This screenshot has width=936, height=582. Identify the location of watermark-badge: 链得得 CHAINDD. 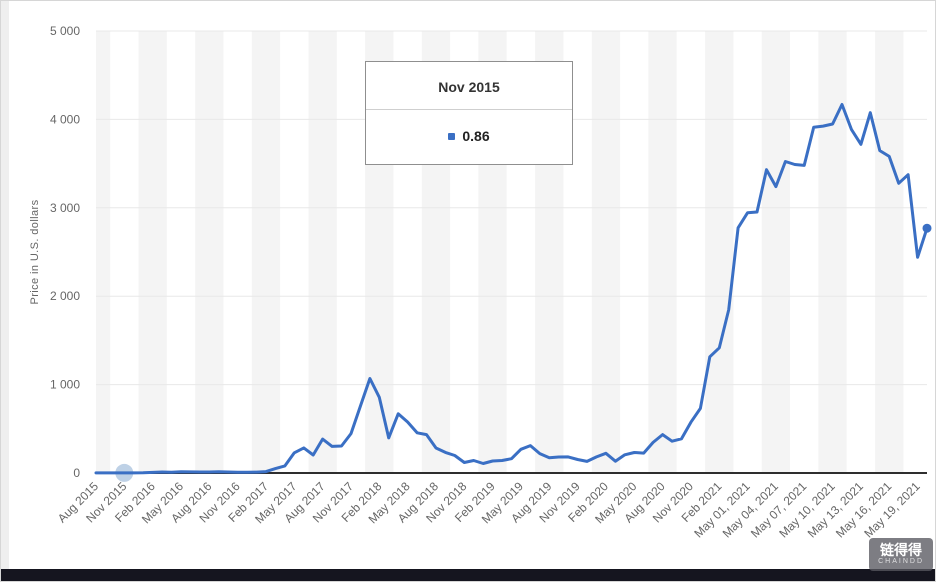
(901, 554).